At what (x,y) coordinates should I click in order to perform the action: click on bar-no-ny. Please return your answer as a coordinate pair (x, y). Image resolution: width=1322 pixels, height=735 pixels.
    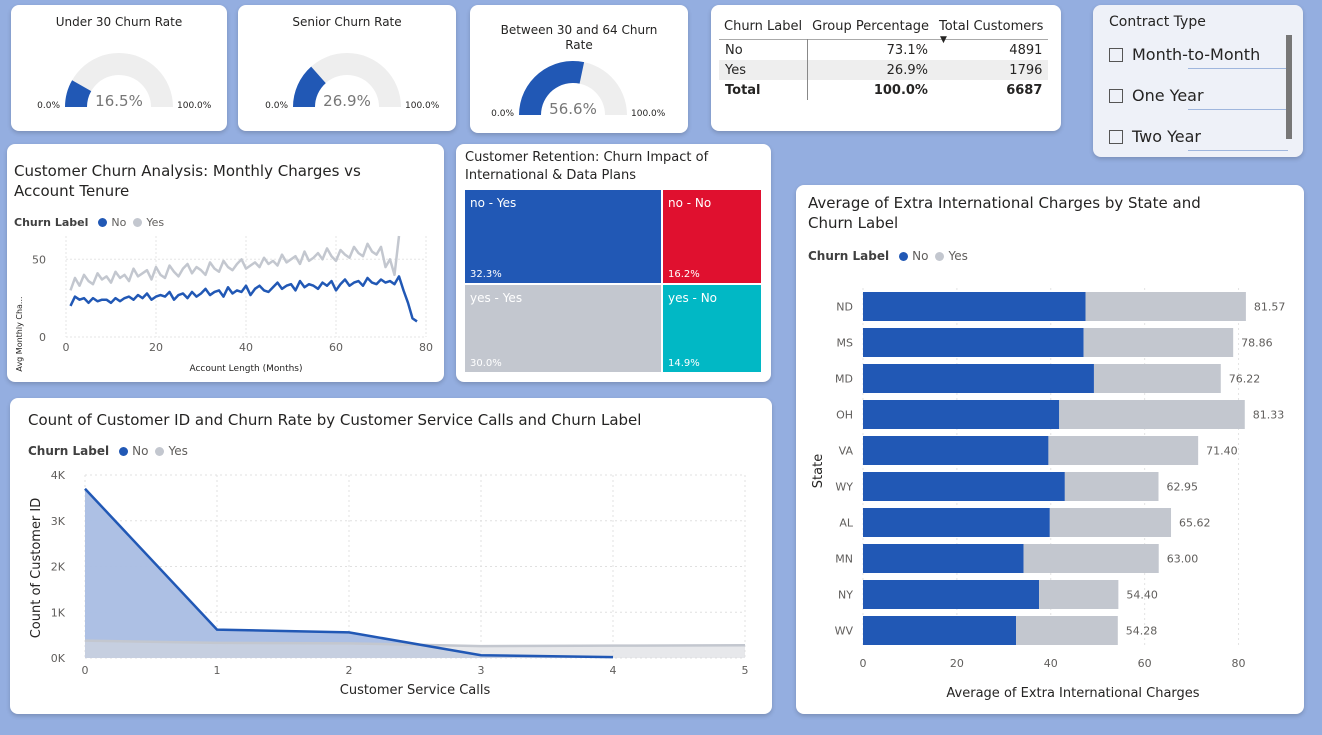
    Looking at the image, I should click on (951, 594).